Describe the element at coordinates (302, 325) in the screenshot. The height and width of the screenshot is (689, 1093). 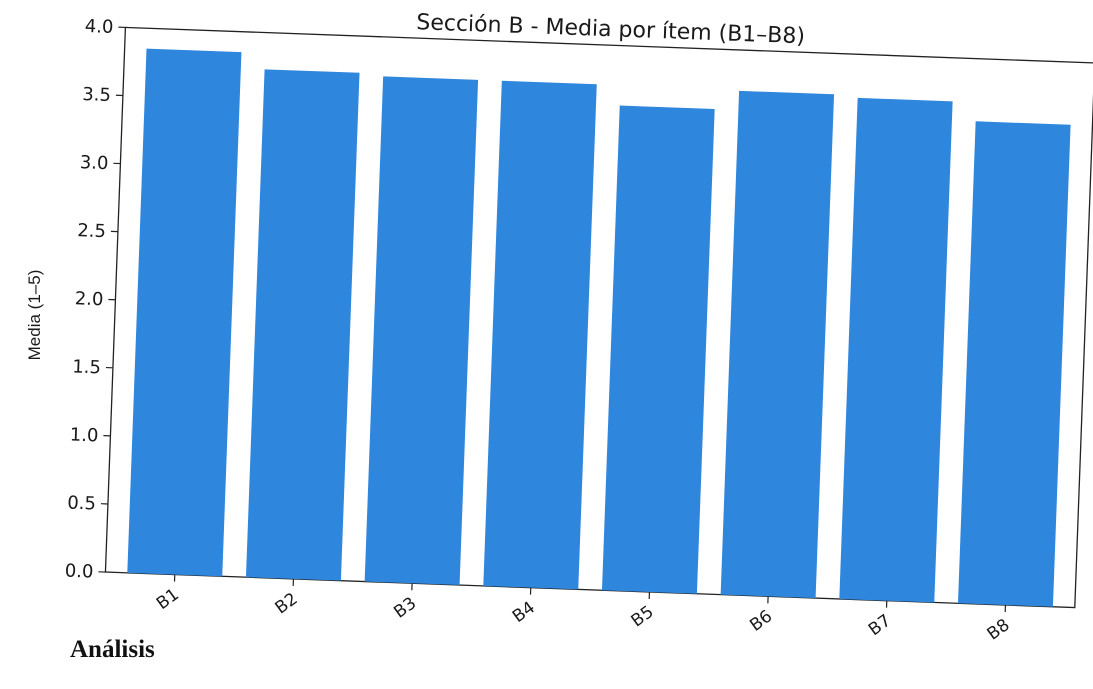
I see `bar-b2` at that location.